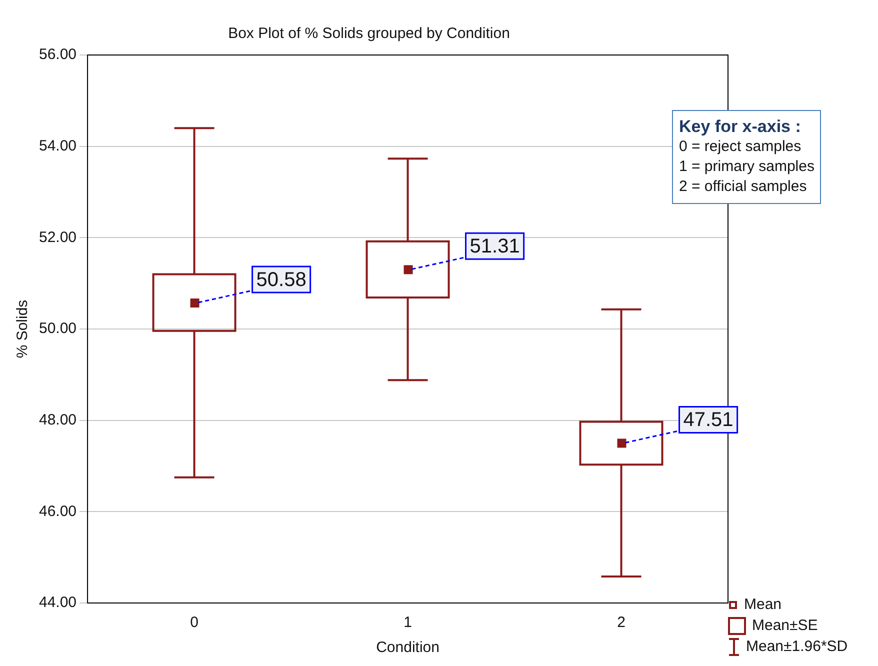 The height and width of the screenshot is (666, 878). Describe the element at coordinates (57, 237) in the screenshot. I see `y-tick-label: 52.00` at that location.